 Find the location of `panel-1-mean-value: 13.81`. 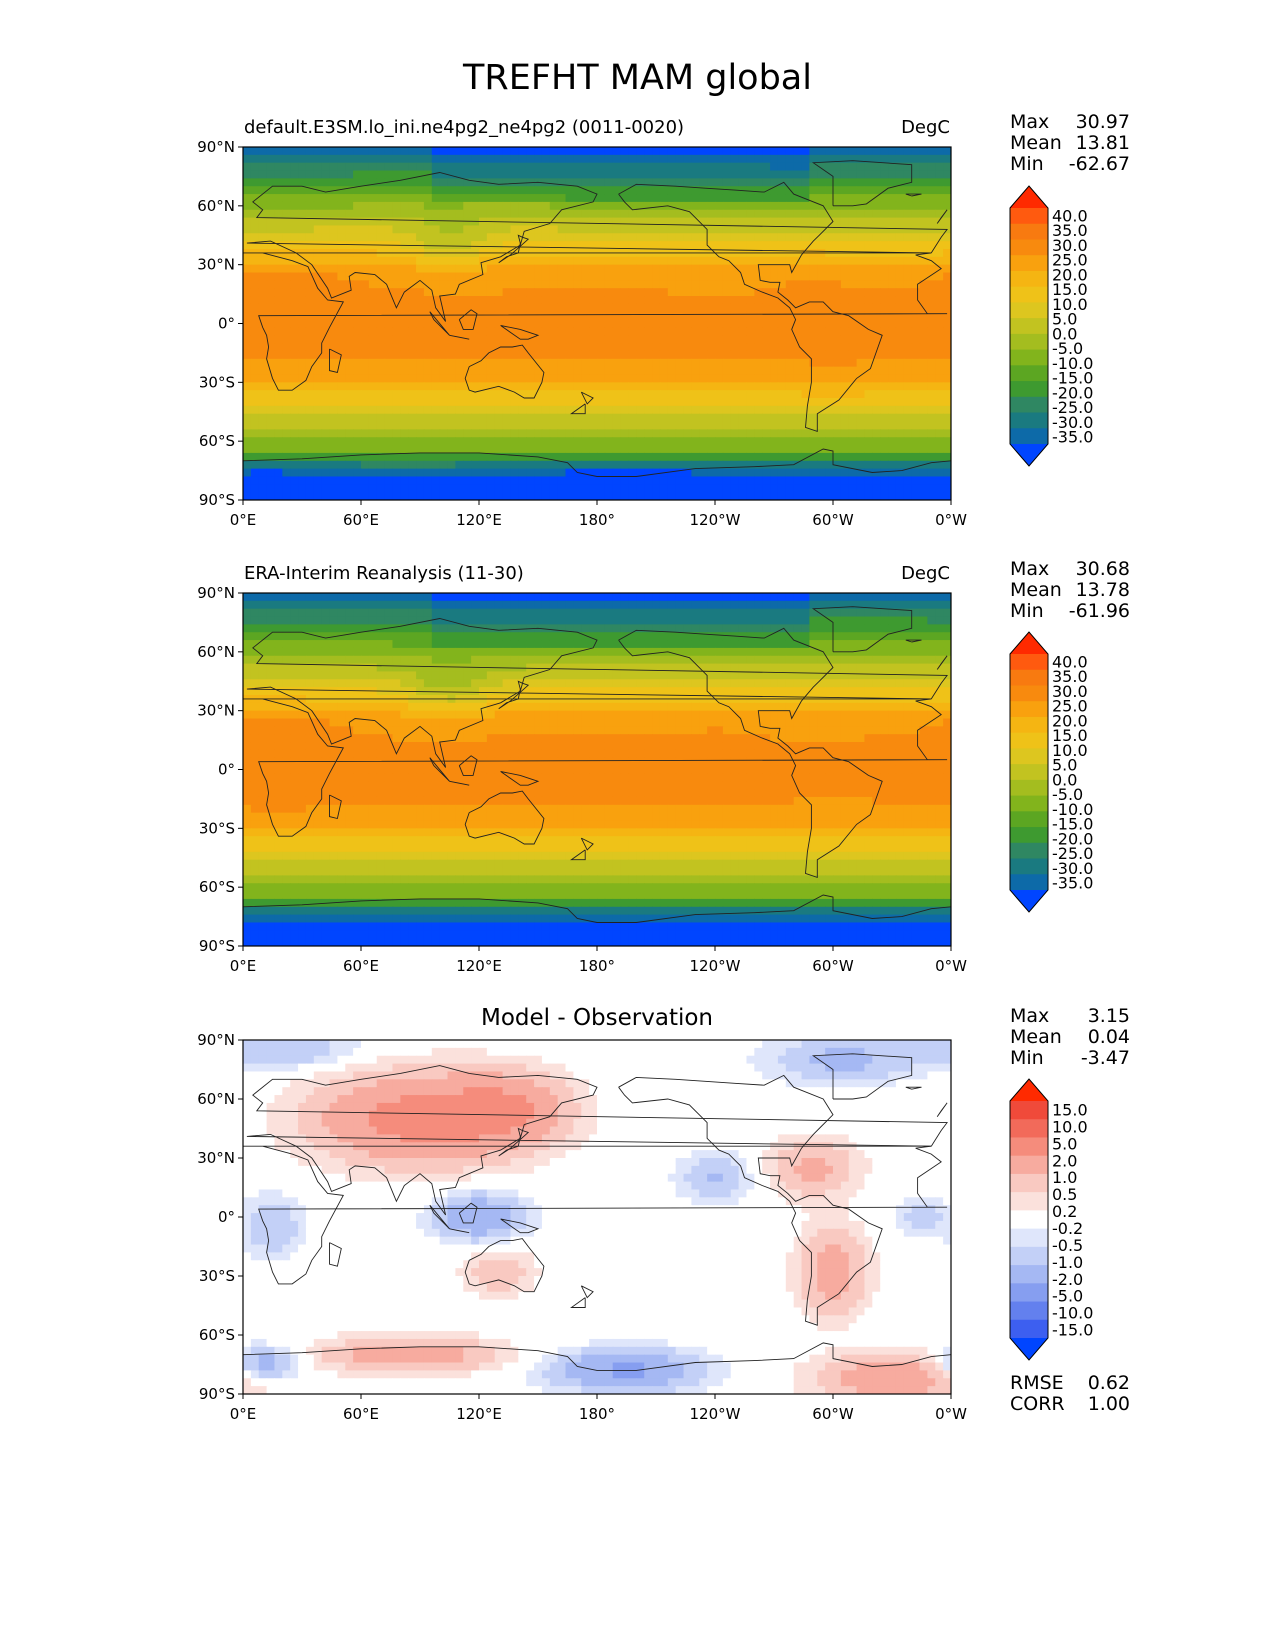

panel-1-mean-value: 13.81 is located at coordinates (1102, 143).